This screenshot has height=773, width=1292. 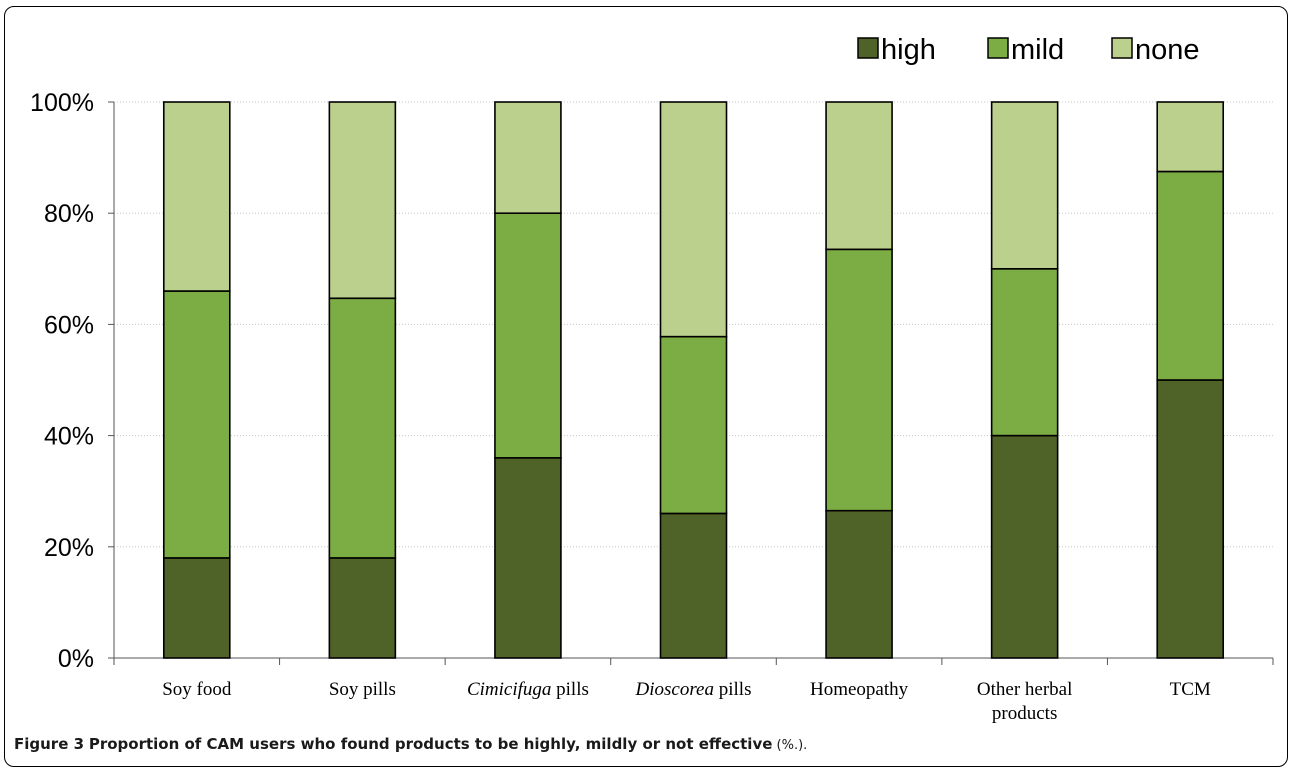 I want to click on y-tick-label: 0%, so click(x=76, y=659).